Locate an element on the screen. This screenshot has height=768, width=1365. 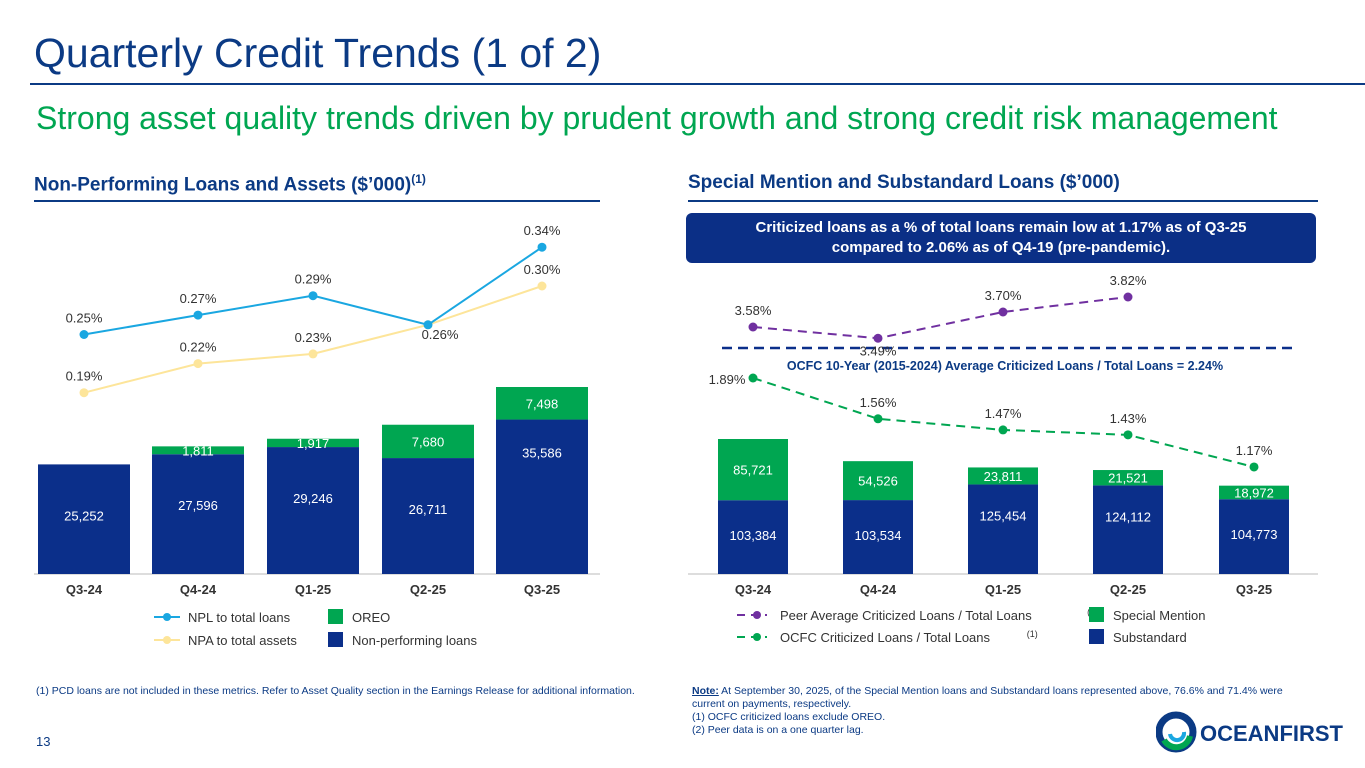
legend-label: Substandard is located at coordinates (1150, 637).